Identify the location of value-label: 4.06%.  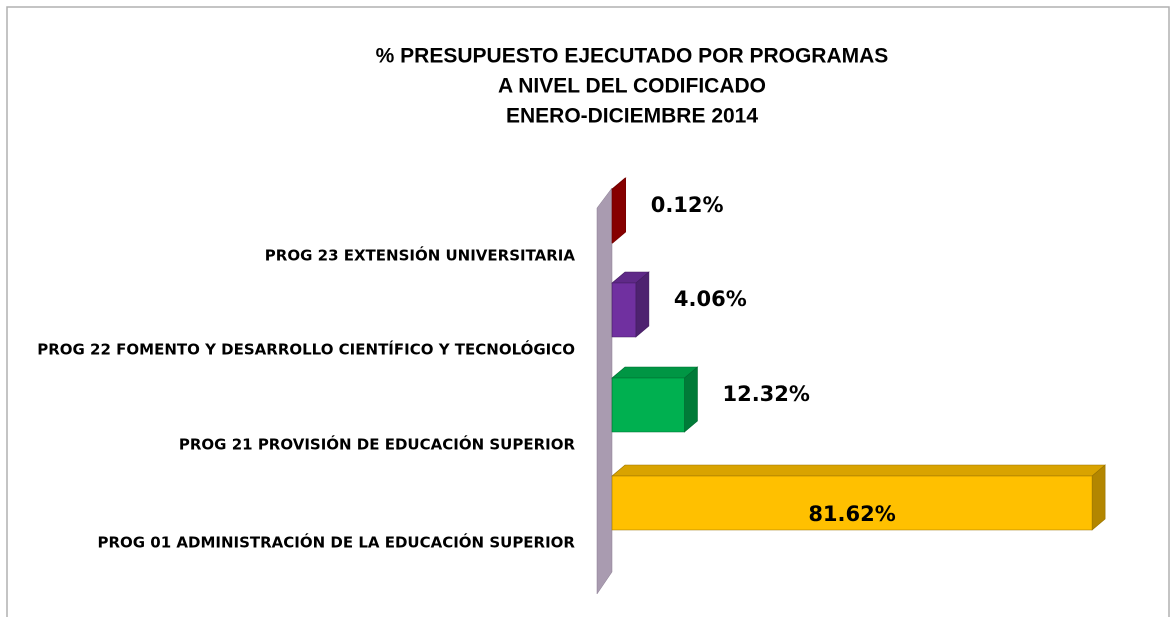
(710, 299).